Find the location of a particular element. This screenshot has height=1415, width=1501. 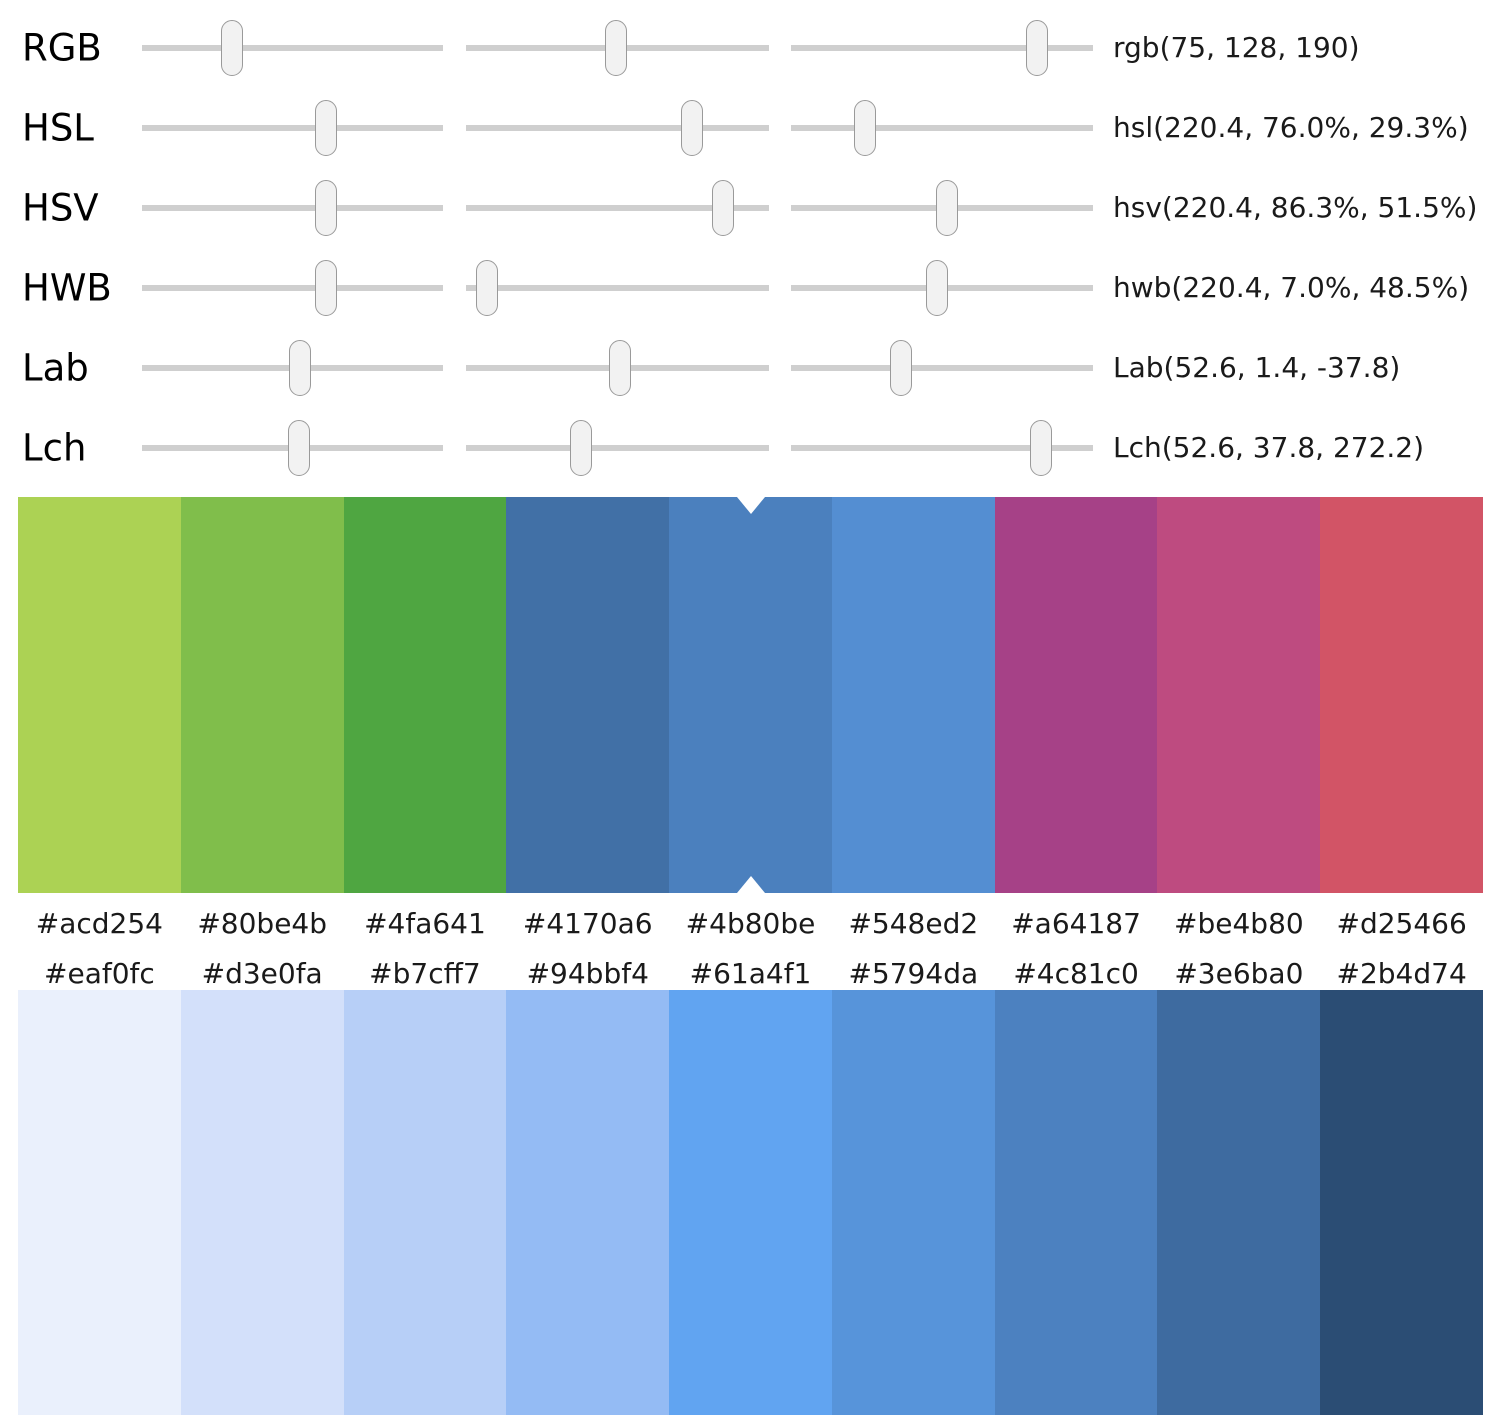

slider-row-label: Lab is located at coordinates (55, 368).